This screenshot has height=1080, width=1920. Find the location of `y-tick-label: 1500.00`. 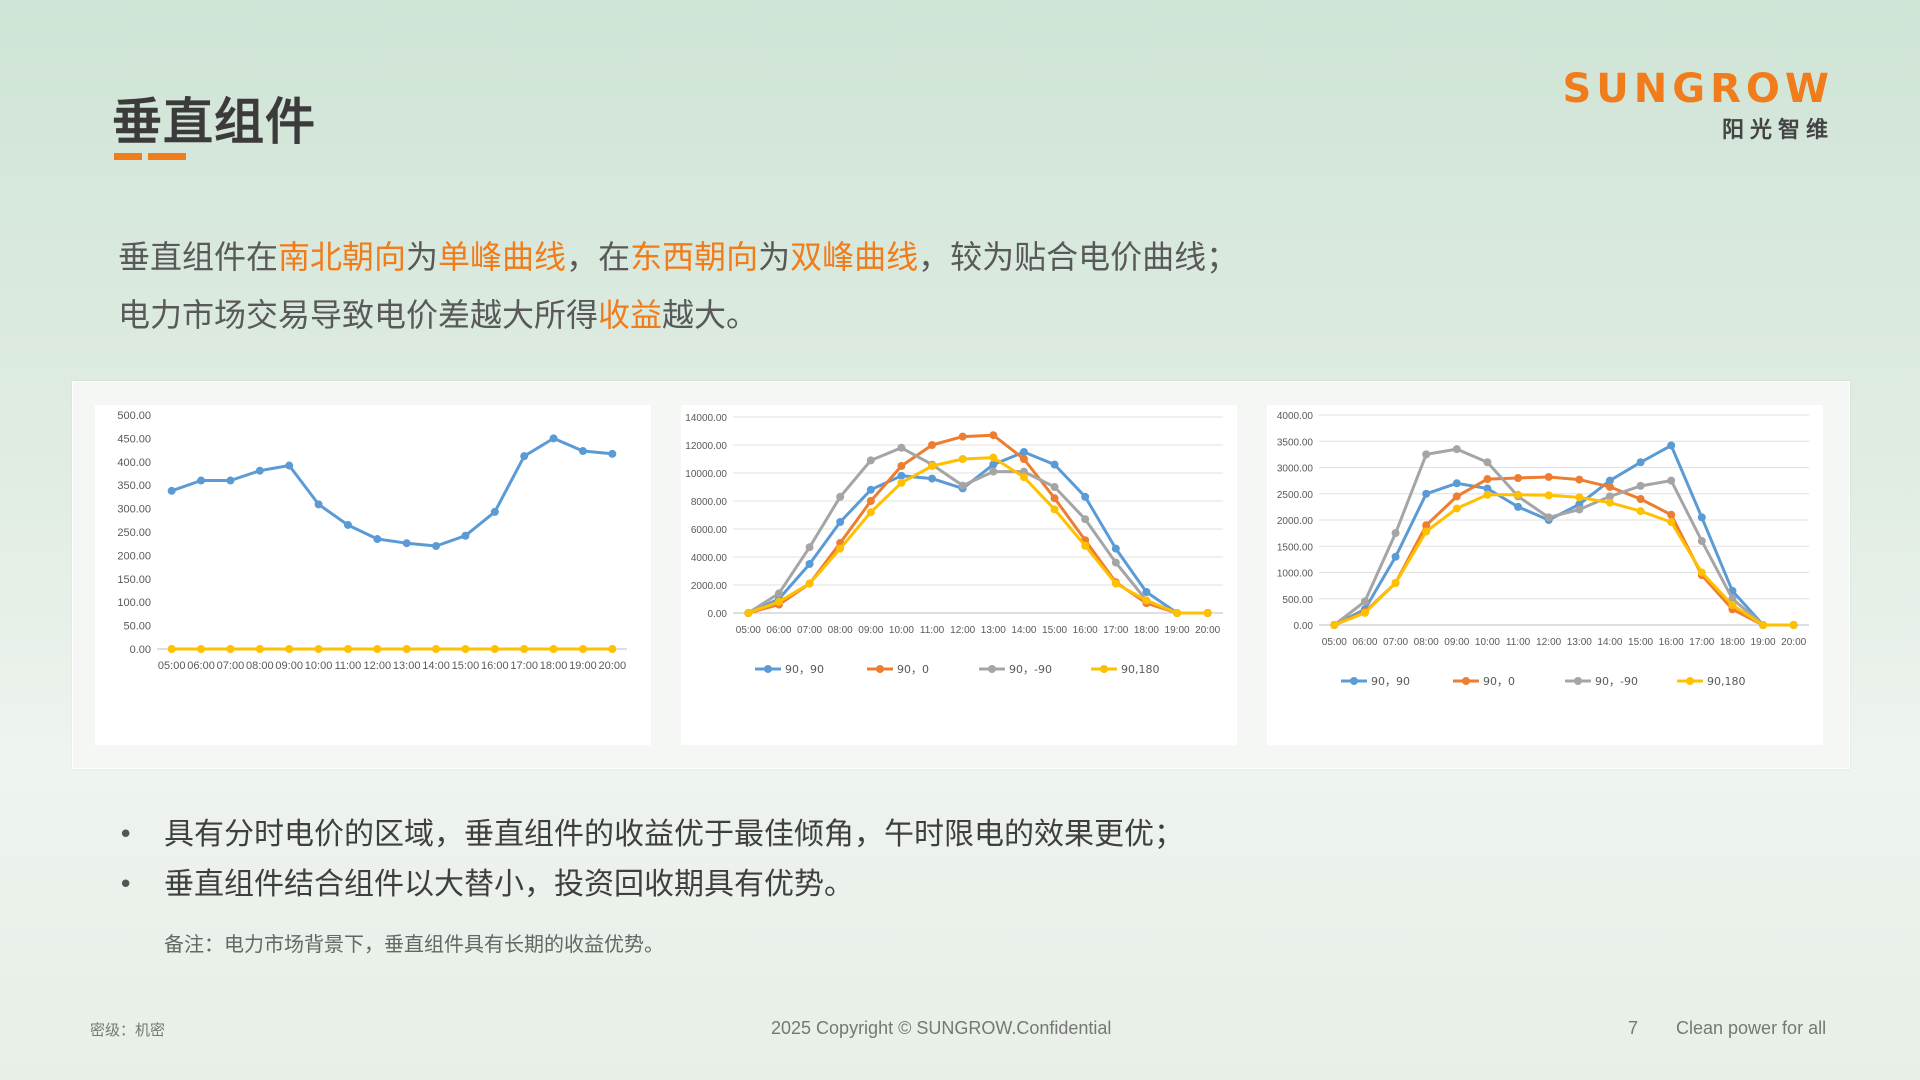

y-tick-label: 1500.00 is located at coordinates (1295, 547).